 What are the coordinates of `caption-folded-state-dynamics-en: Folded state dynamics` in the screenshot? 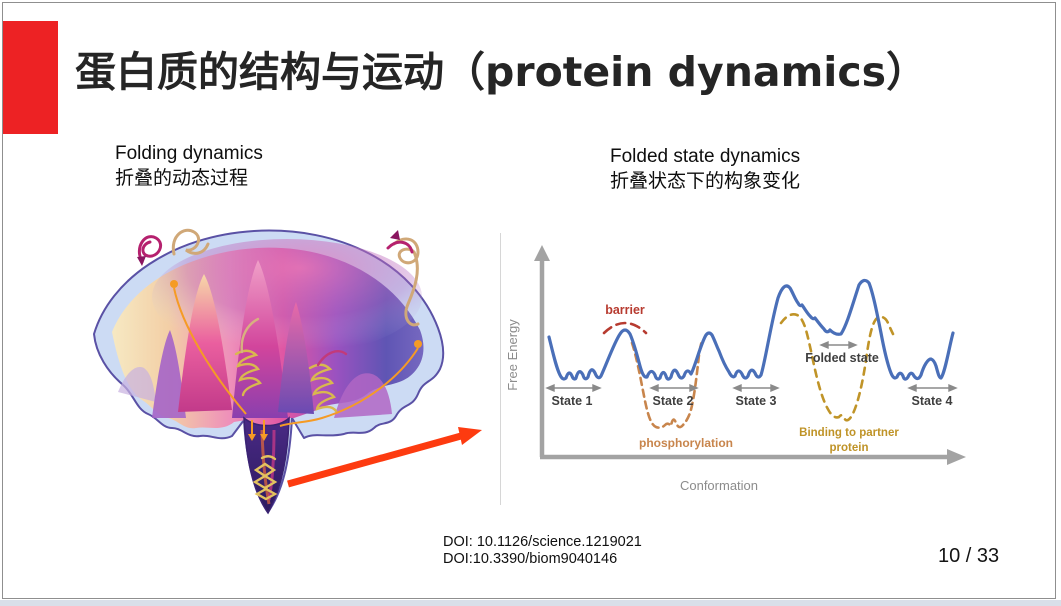 It's located at (705, 156).